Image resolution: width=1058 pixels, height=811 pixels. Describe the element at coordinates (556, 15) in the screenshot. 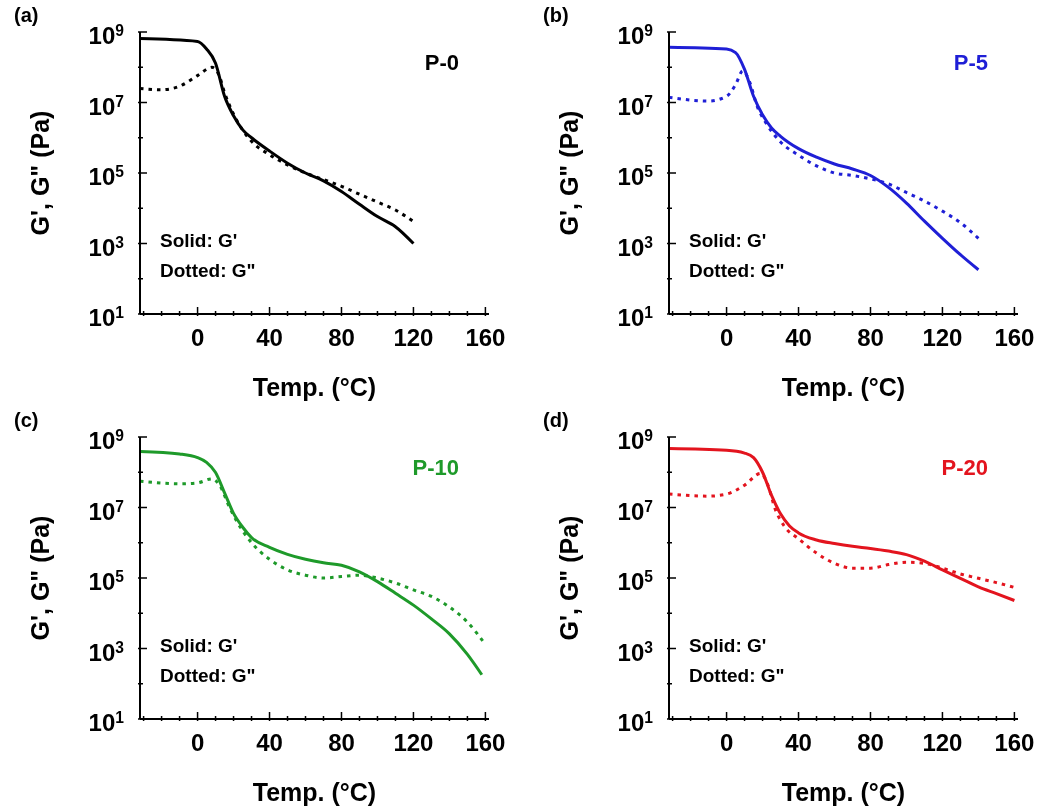

I see `chart-title: (b)` at that location.